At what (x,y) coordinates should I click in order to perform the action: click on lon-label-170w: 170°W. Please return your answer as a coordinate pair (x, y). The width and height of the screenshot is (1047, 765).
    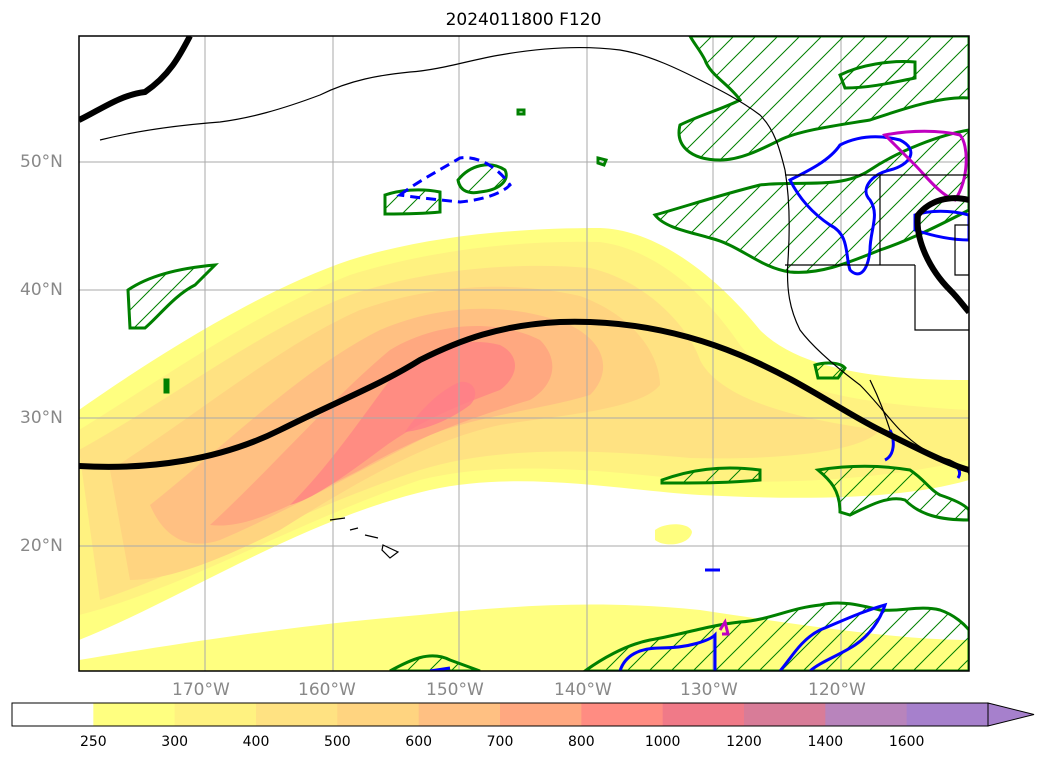
    Looking at the image, I should click on (201, 690).